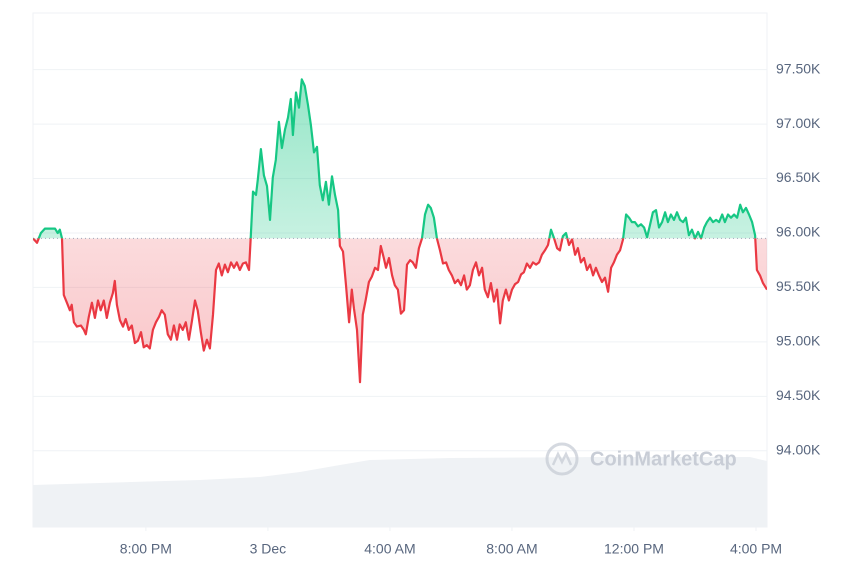 The image size is (860, 578). What do you see at coordinates (146, 549) in the screenshot?
I see `x-tick-label: 8:00 PM` at bounding box center [146, 549].